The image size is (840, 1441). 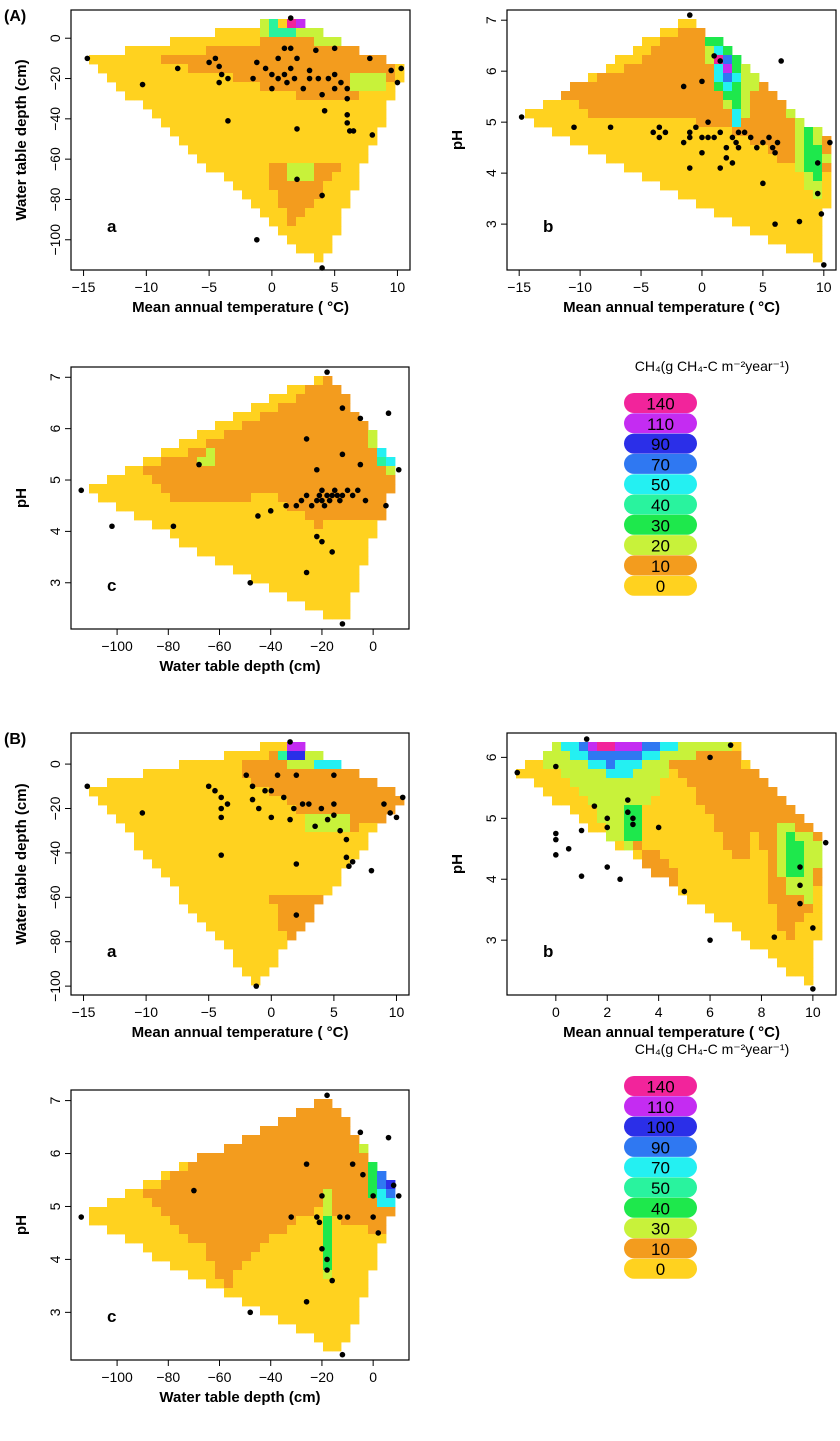 I want to click on x-tick-label: −10, so click(x=146, y=1012).